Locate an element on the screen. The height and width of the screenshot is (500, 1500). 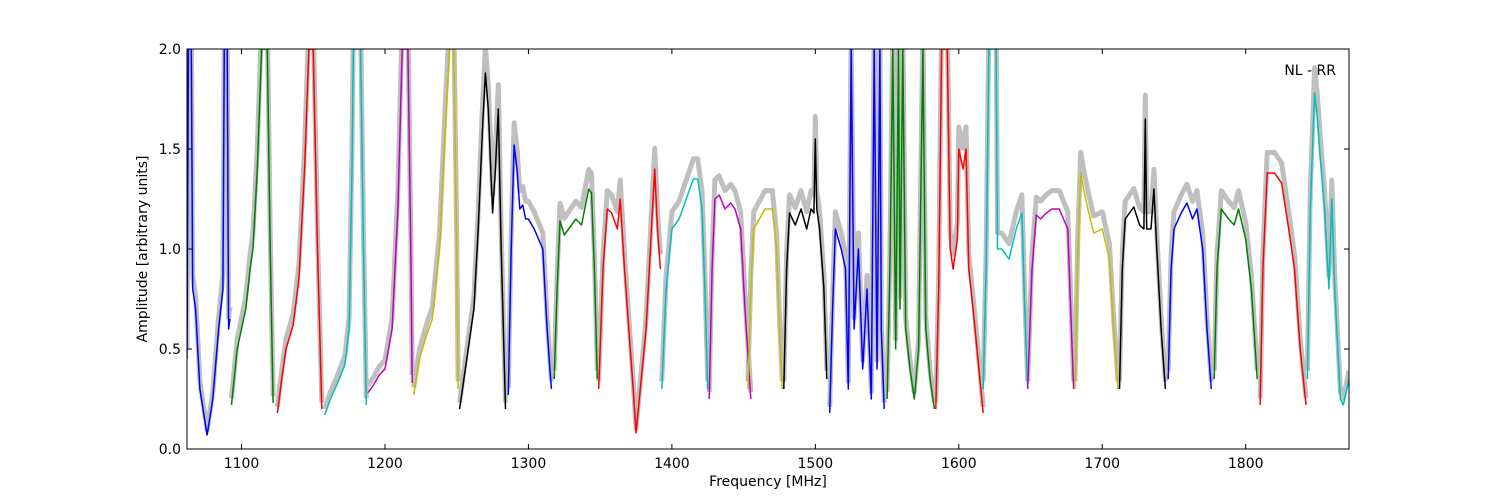
x-tick-label: 1600 is located at coordinates (959, 464).